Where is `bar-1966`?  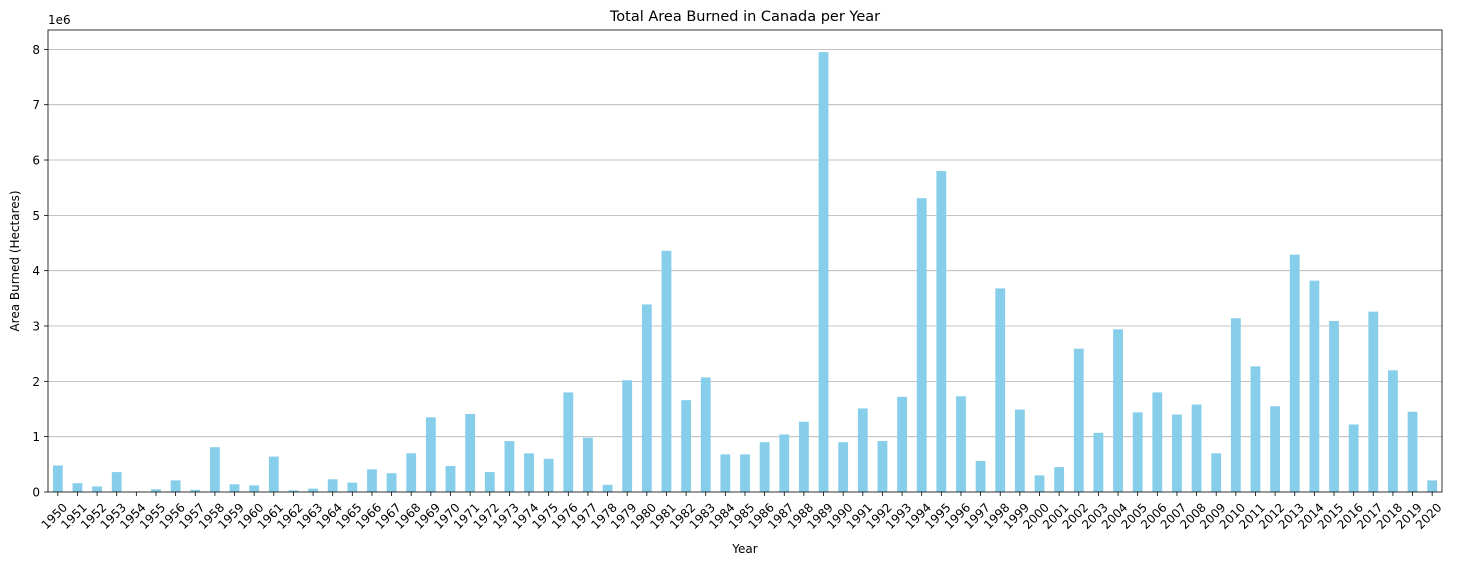 bar-1966 is located at coordinates (372, 480).